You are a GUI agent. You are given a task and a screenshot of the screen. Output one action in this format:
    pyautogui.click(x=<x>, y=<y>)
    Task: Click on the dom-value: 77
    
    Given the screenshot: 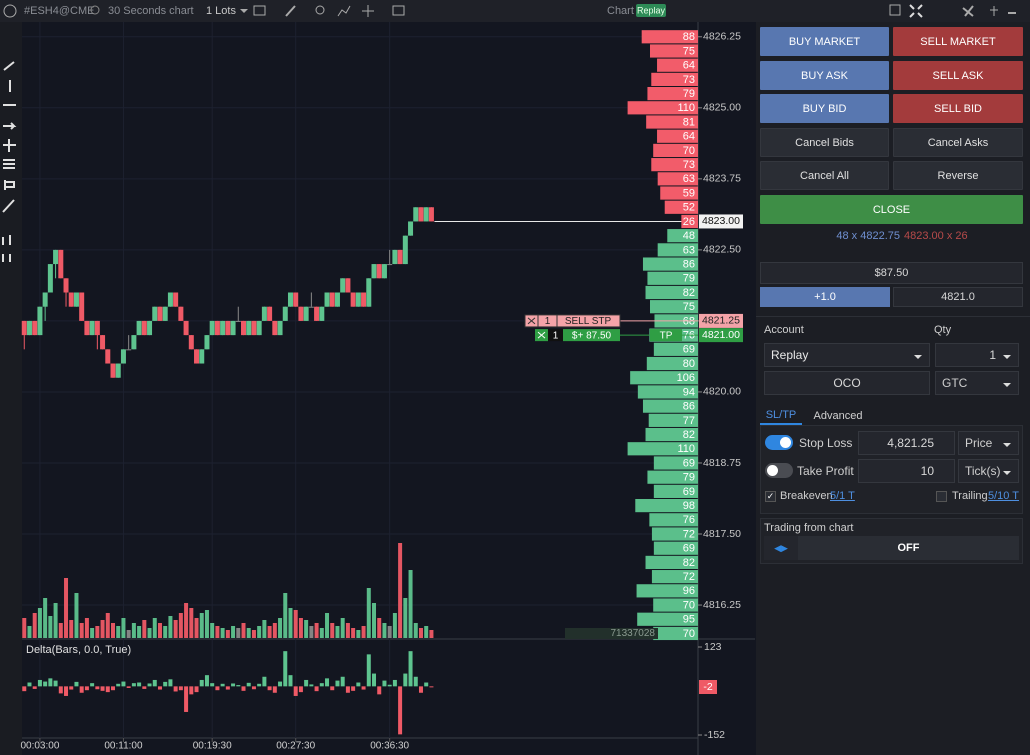 What is the action you would take?
    pyautogui.click(x=689, y=421)
    